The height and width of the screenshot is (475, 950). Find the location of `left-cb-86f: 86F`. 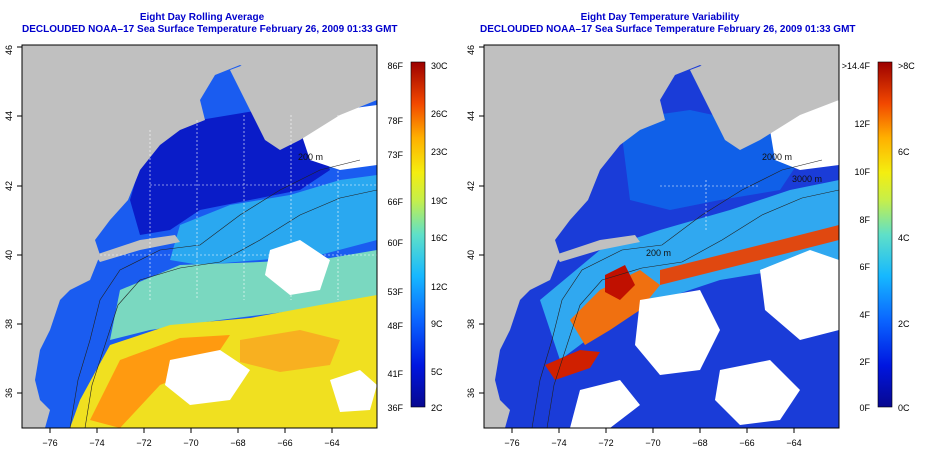

left-cb-86f: 86F is located at coordinates (395, 66).